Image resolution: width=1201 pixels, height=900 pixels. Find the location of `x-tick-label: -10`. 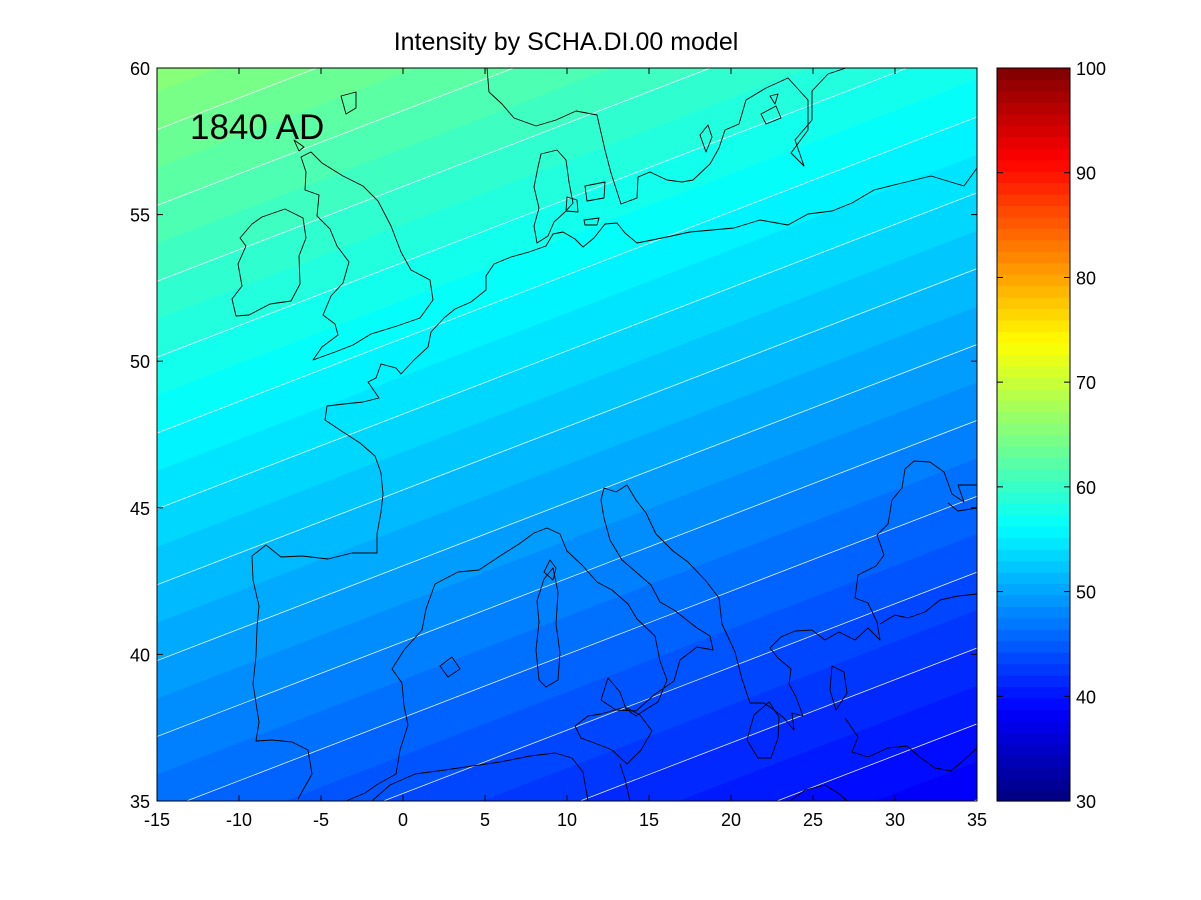

x-tick-label: -10 is located at coordinates (239, 820).